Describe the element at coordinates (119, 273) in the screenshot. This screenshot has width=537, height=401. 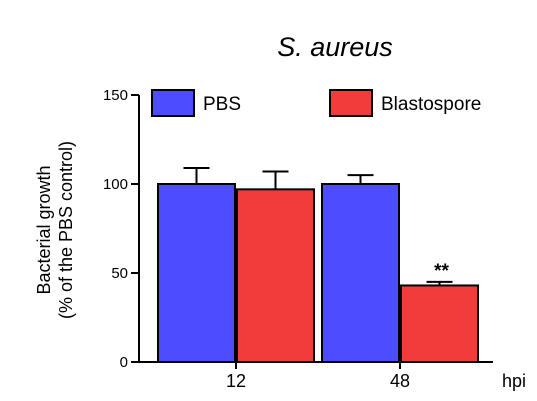
I see `y-tick-label: 50` at that location.